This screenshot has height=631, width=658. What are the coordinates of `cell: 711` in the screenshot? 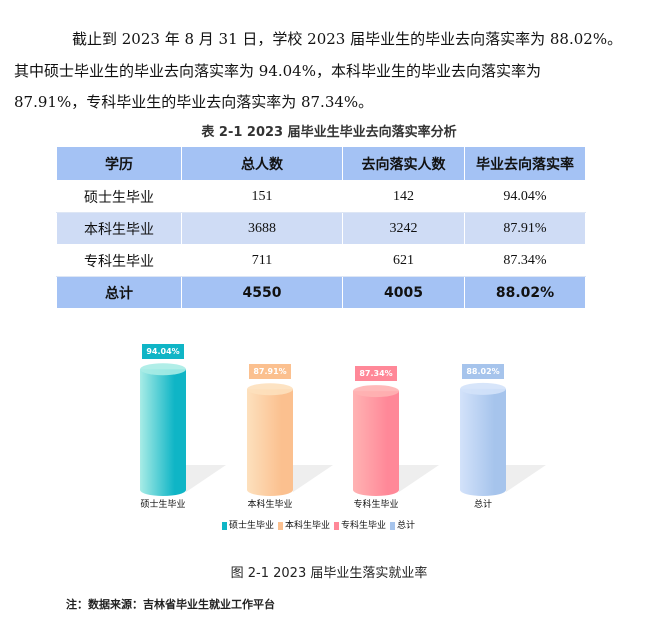 It's located at (262, 260).